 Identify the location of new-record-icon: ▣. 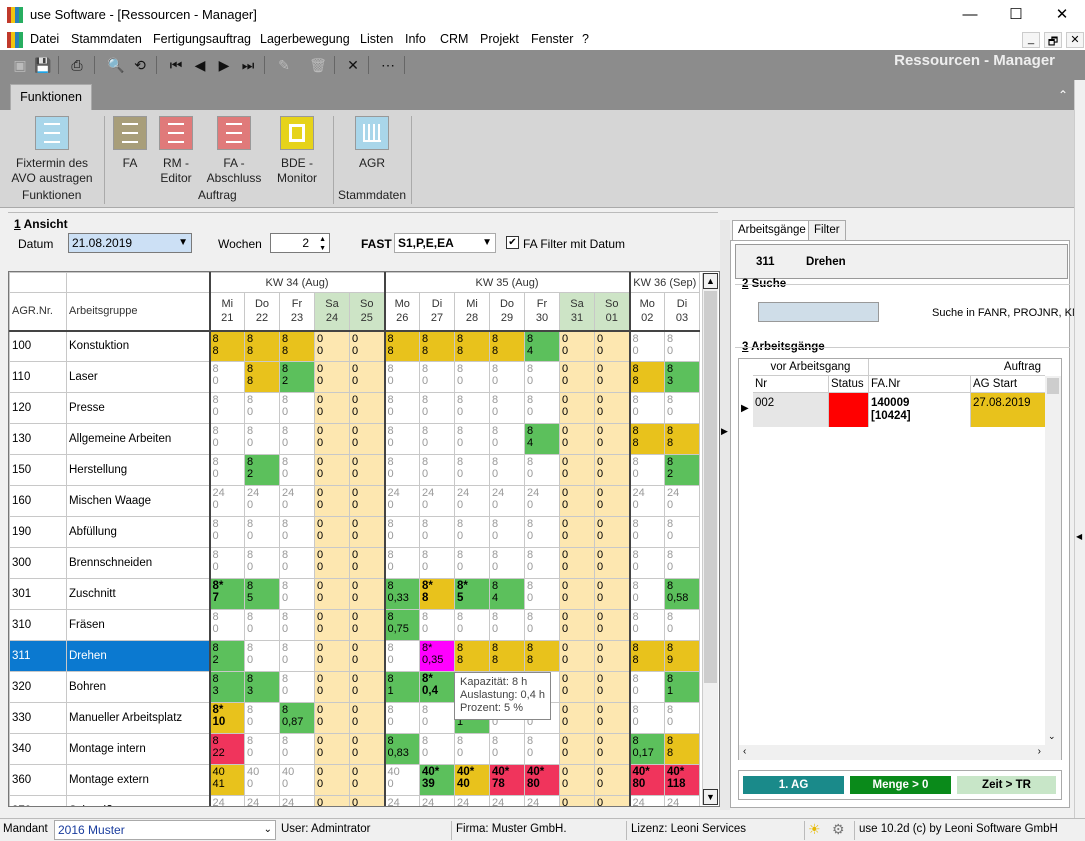
(20, 65).